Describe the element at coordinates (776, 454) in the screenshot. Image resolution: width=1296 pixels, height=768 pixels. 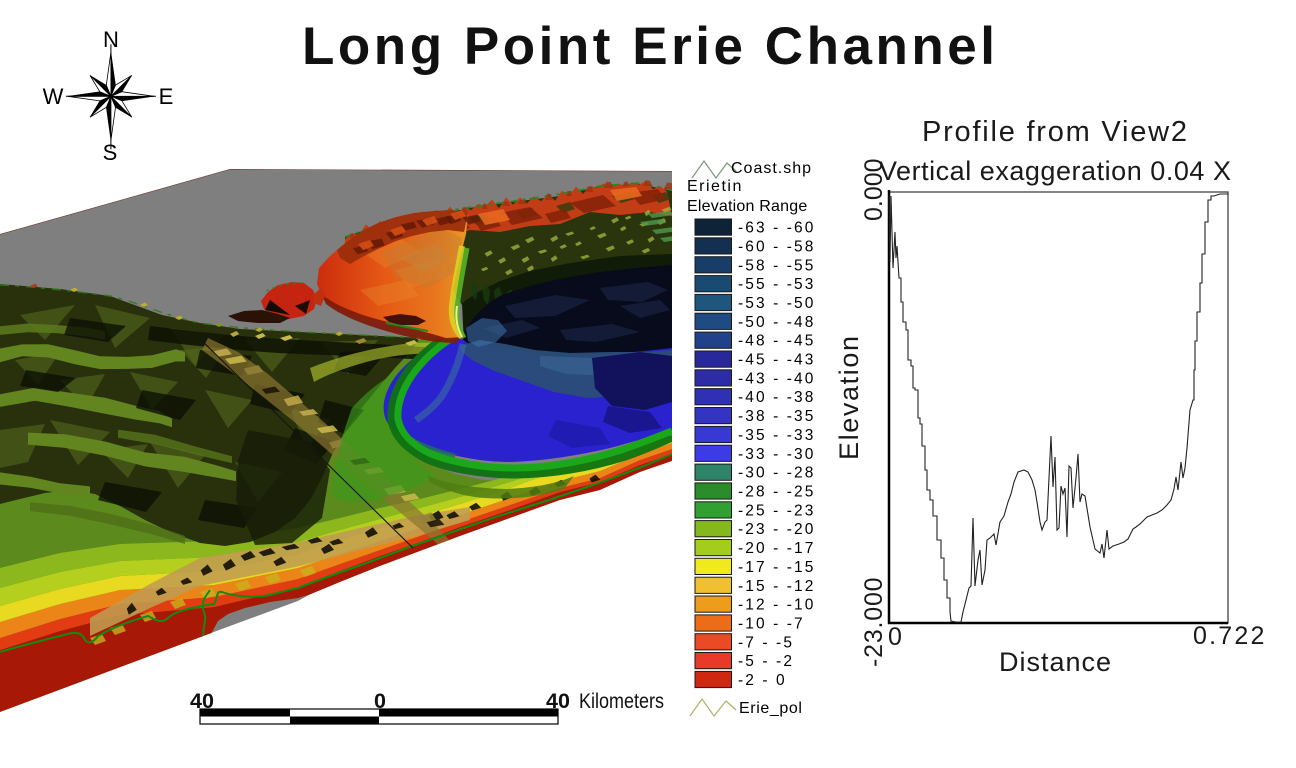
I see `svg-text: -33 - -30` at that location.